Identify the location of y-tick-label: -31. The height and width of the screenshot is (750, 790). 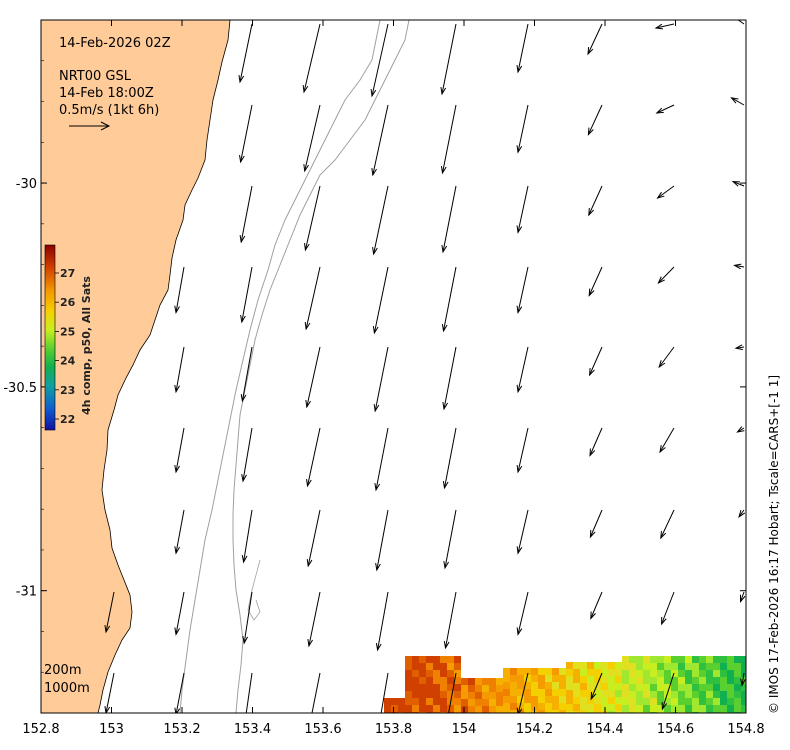
(26, 592).